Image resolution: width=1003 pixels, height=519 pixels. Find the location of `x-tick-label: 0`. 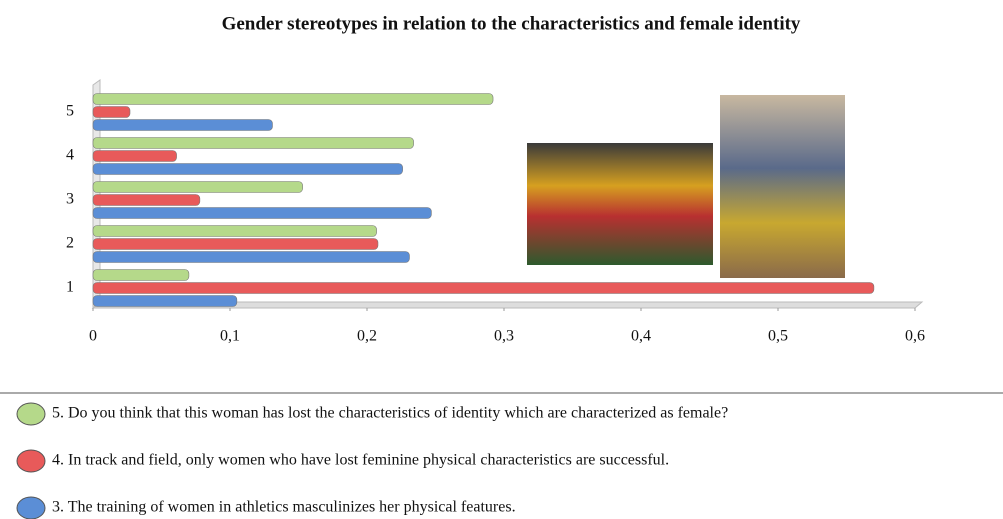

x-tick-label: 0 is located at coordinates (93, 336).